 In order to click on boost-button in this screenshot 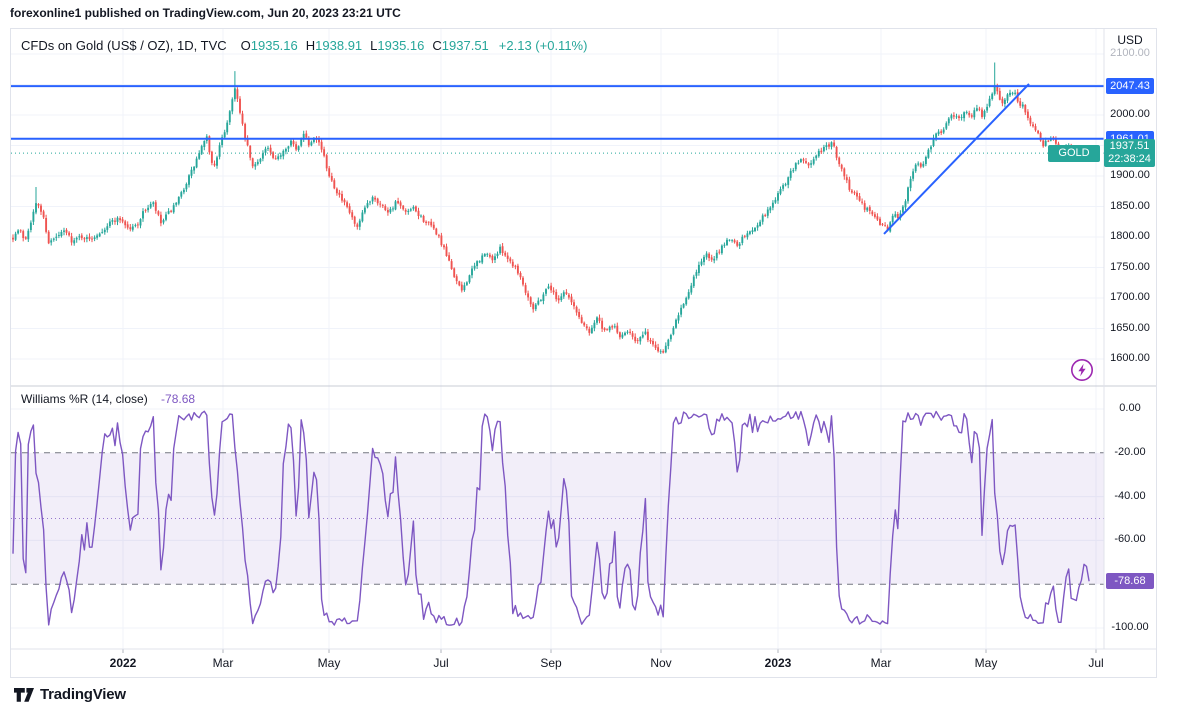, I will do `click(1082, 370)`.